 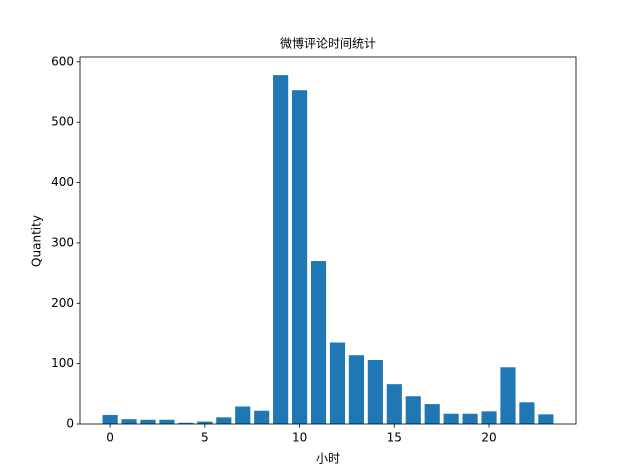 What do you see at coordinates (488, 438) in the screenshot?
I see `x-tick-label: 20` at bounding box center [488, 438].